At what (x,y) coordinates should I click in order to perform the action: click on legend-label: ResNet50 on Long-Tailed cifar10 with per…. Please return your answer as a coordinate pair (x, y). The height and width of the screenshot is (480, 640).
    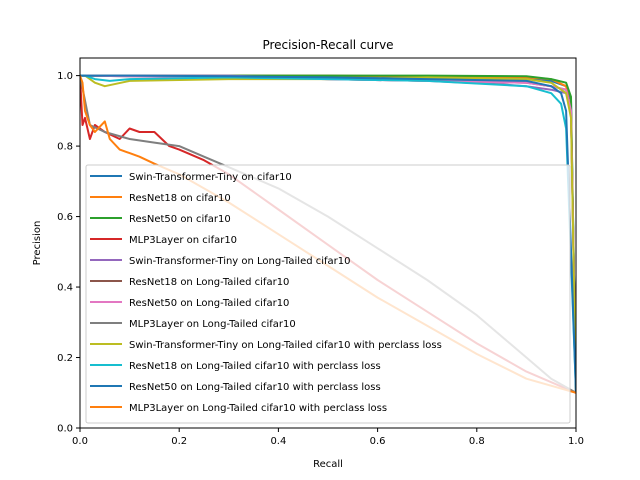
    Looking at the image, I should click on (255, 387).